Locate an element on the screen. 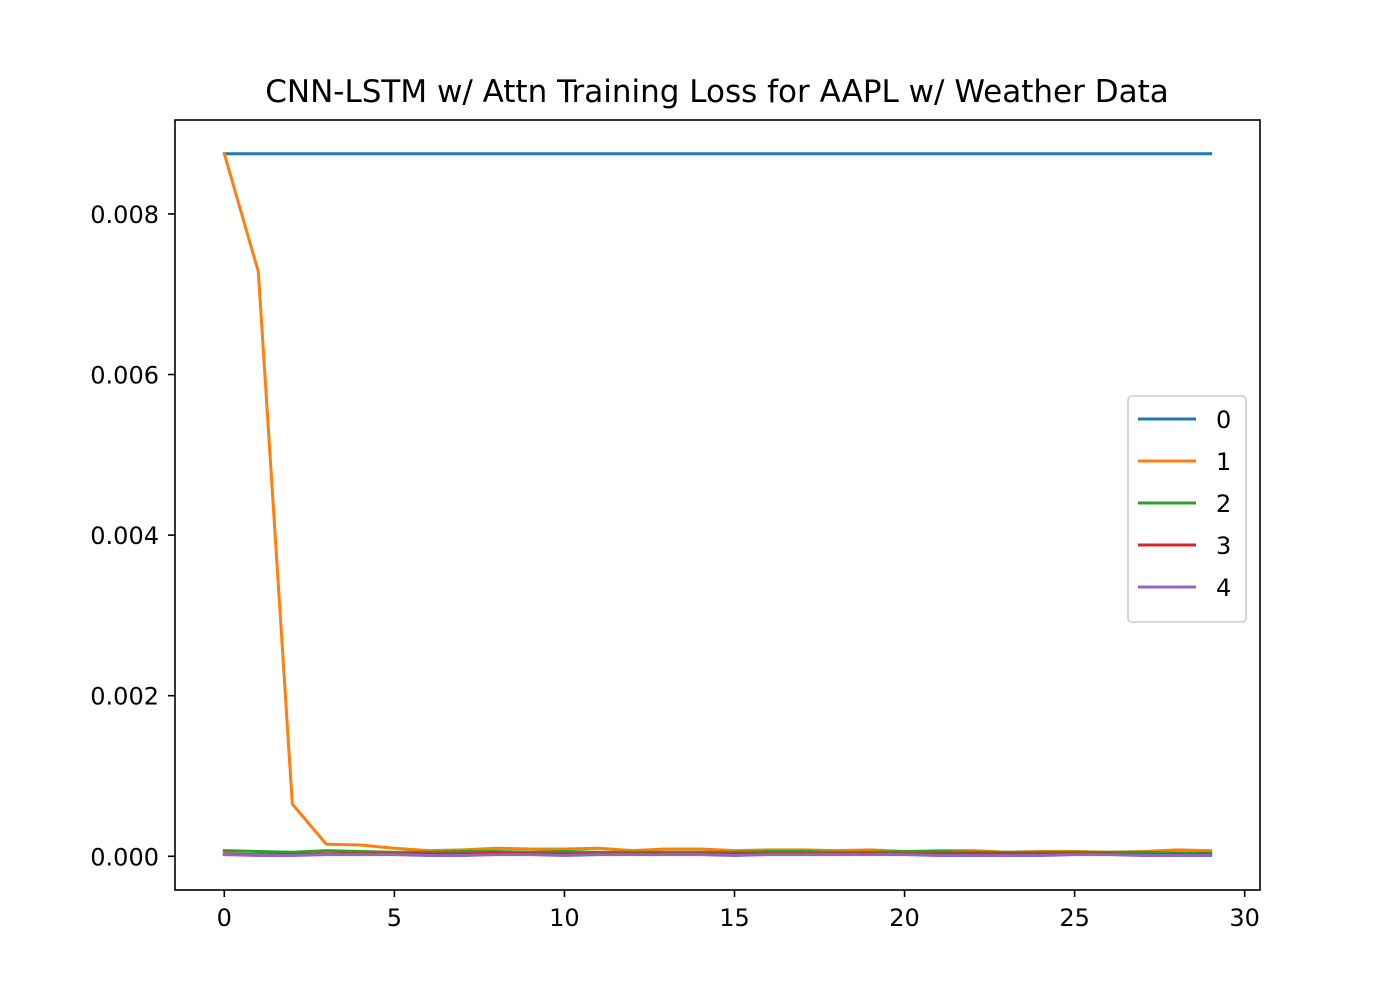 The width and height of the screenshot is (1400, 1000). legend-label-0: 0 is located at coordinates (1223, 420).